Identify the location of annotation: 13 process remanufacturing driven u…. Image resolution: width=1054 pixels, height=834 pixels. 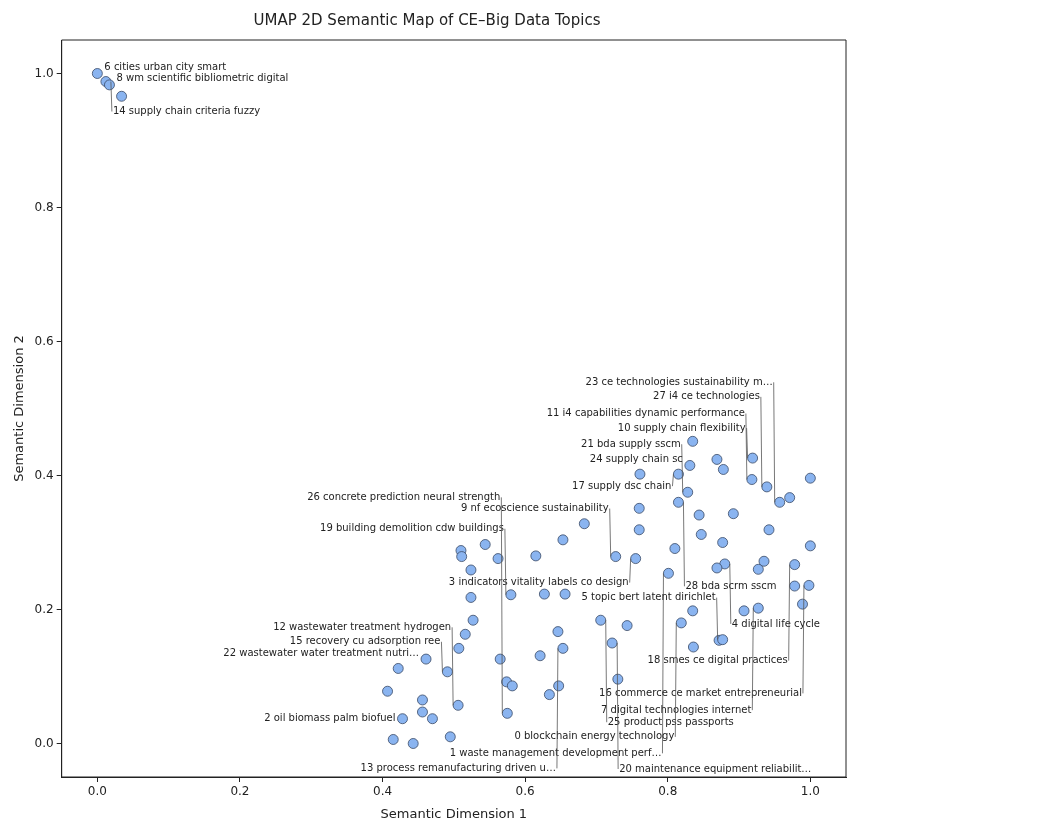
(458, 767).